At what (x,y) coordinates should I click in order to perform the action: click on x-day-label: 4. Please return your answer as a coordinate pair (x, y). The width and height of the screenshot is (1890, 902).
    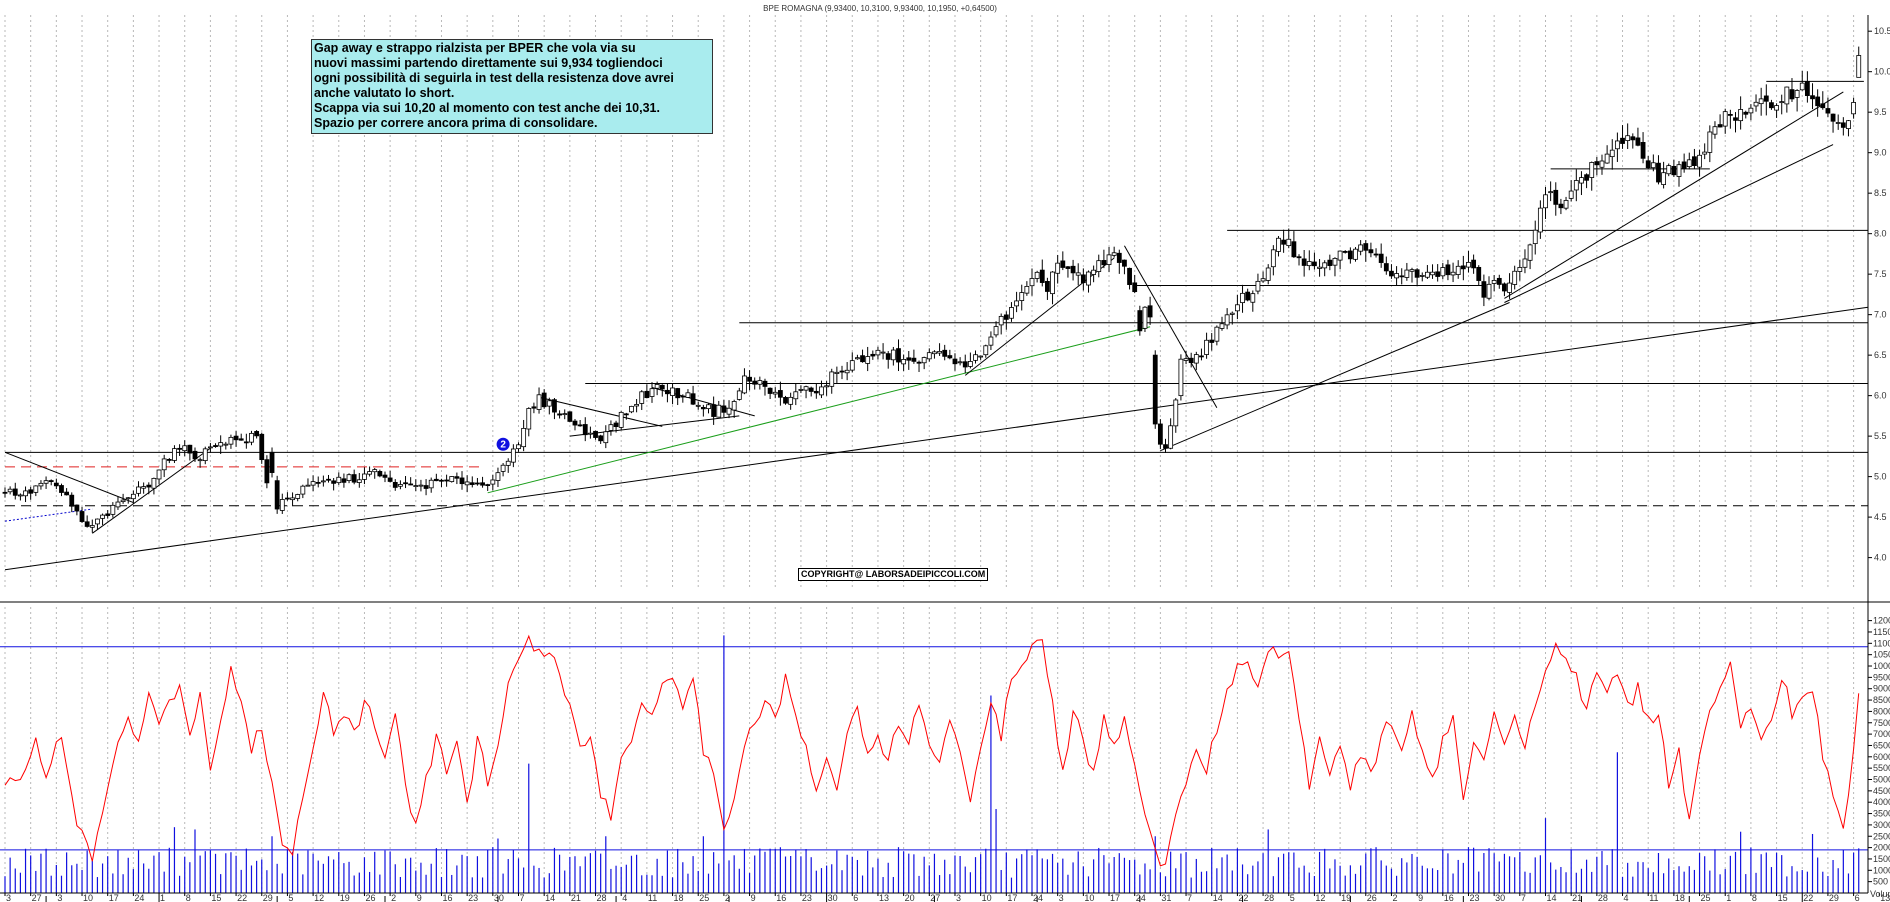
    Looking at the image, I should click on (624, 897).